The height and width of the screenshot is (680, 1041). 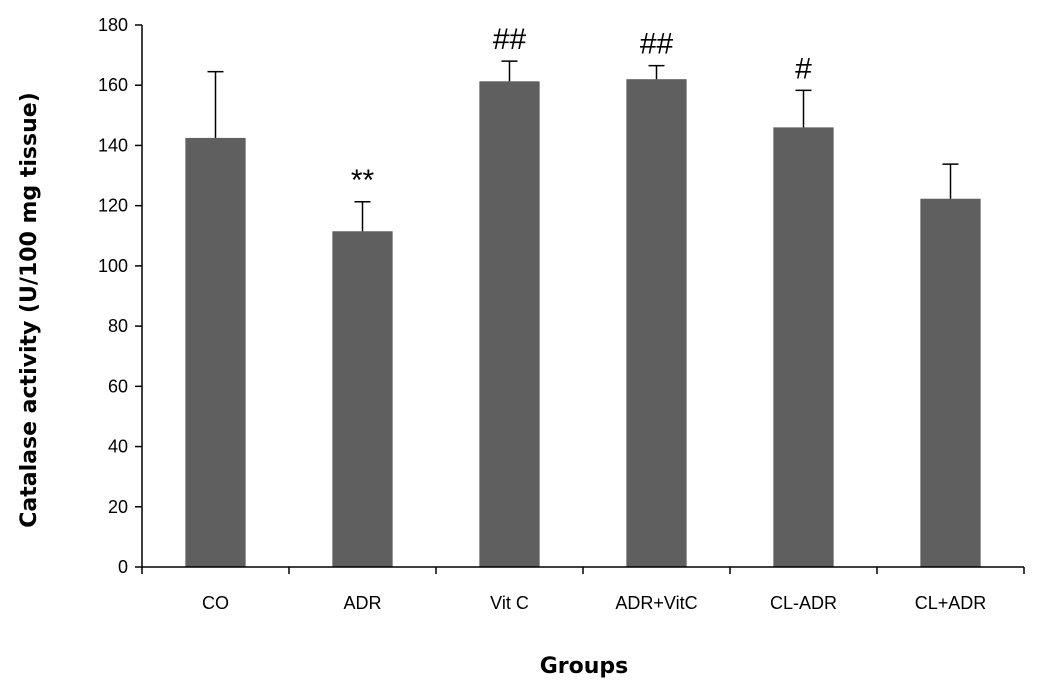 What do you see at coordinates (118, 386) in the screenshot?
I see `y-tick-label: 60` at bounding box center [118, 386].